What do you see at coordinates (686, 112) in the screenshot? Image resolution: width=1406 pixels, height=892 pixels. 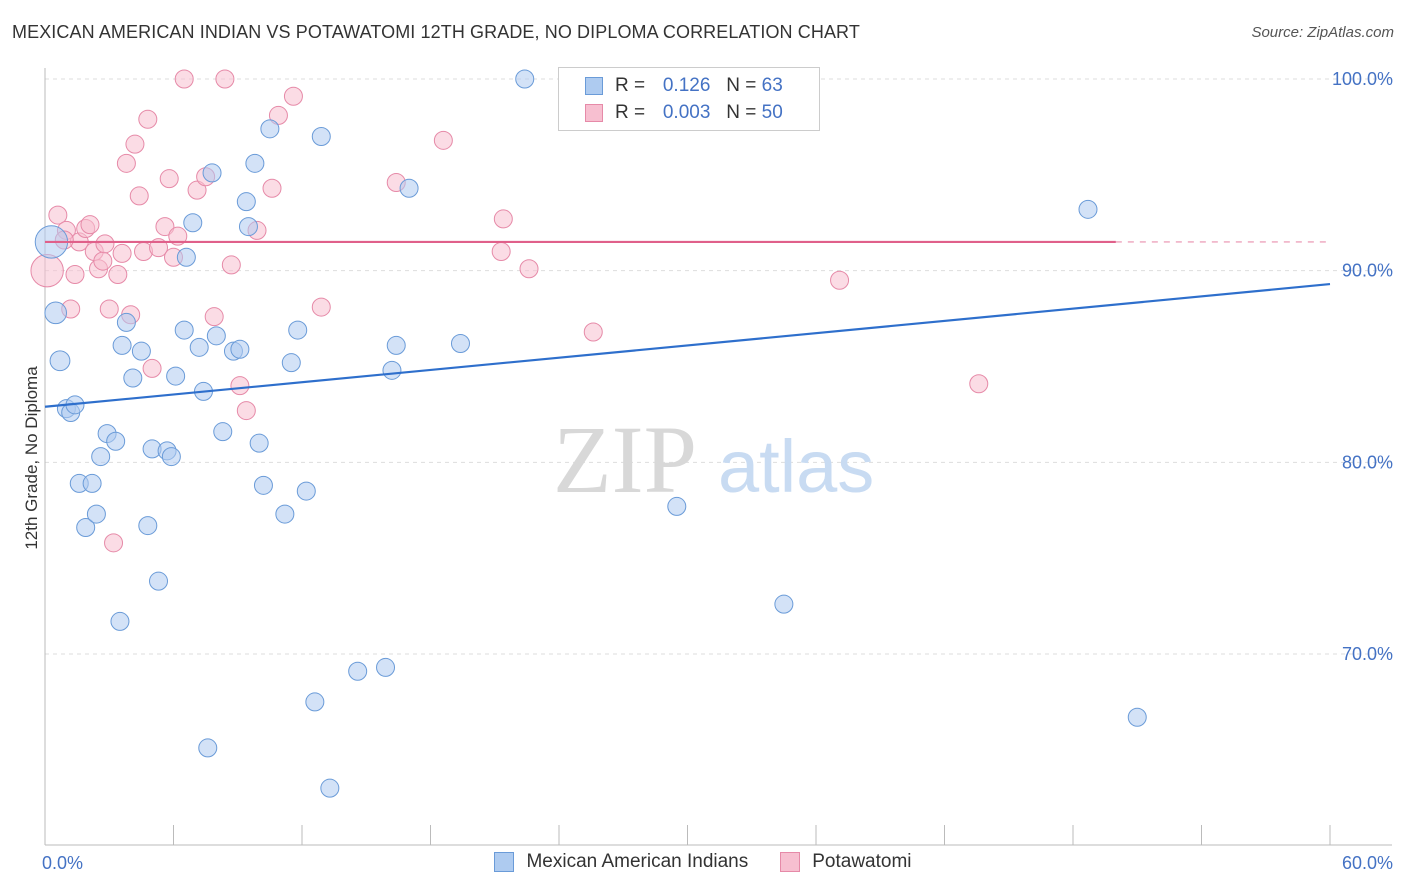 I see `legend-r-value: 0.003` at bounding box center [686, 112].